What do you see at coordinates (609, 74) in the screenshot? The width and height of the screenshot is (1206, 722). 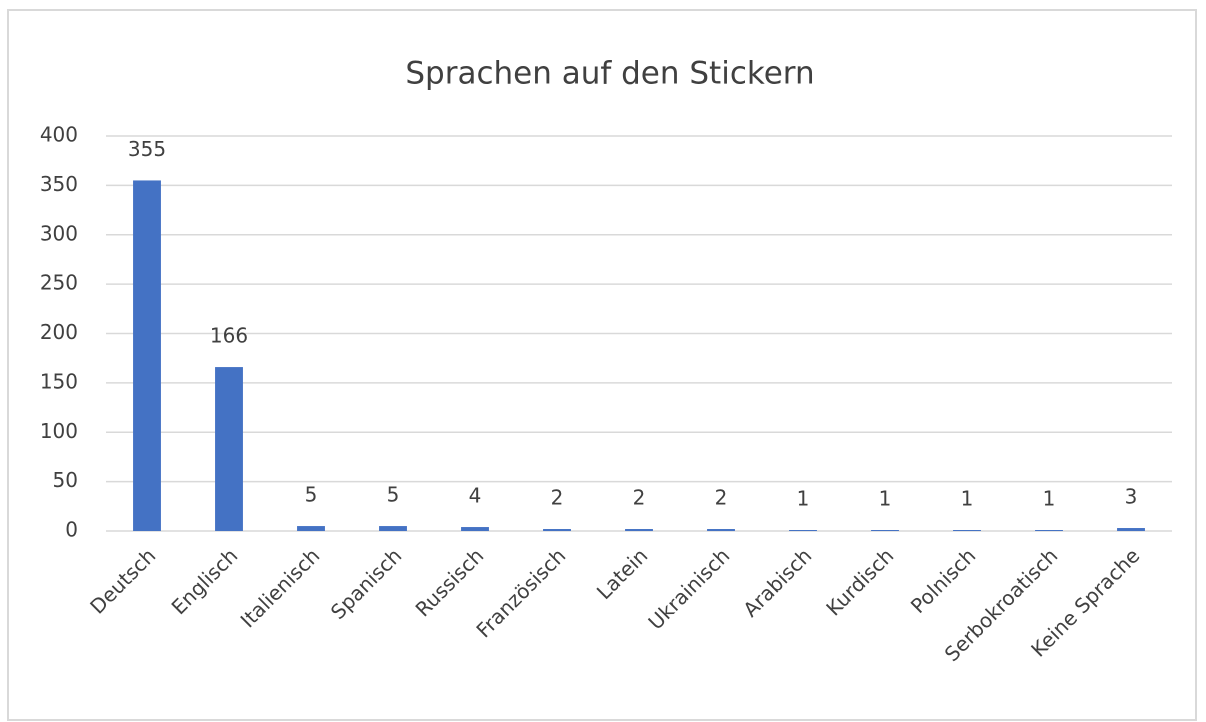 I see `chart-title: Sprachen auf den Stickern` at bounding box center [609, 74].